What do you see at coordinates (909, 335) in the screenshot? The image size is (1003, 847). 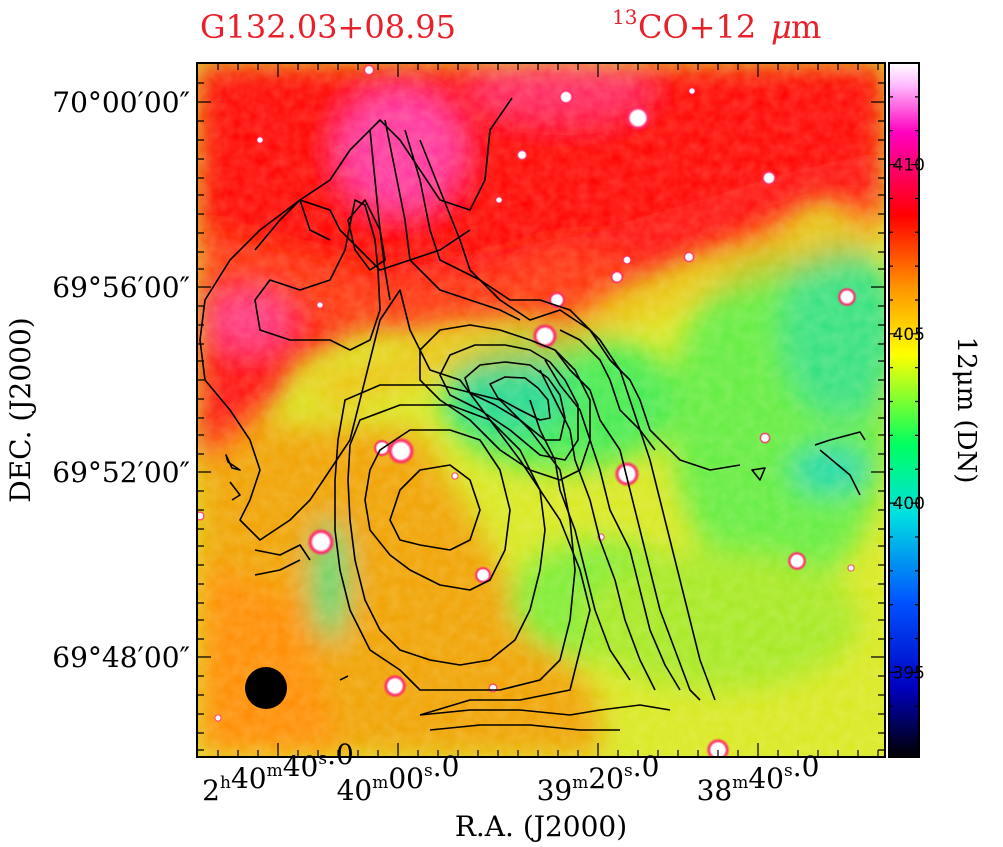 I see `colorbar-tick-label: 405` at bounding box center [909, 335].